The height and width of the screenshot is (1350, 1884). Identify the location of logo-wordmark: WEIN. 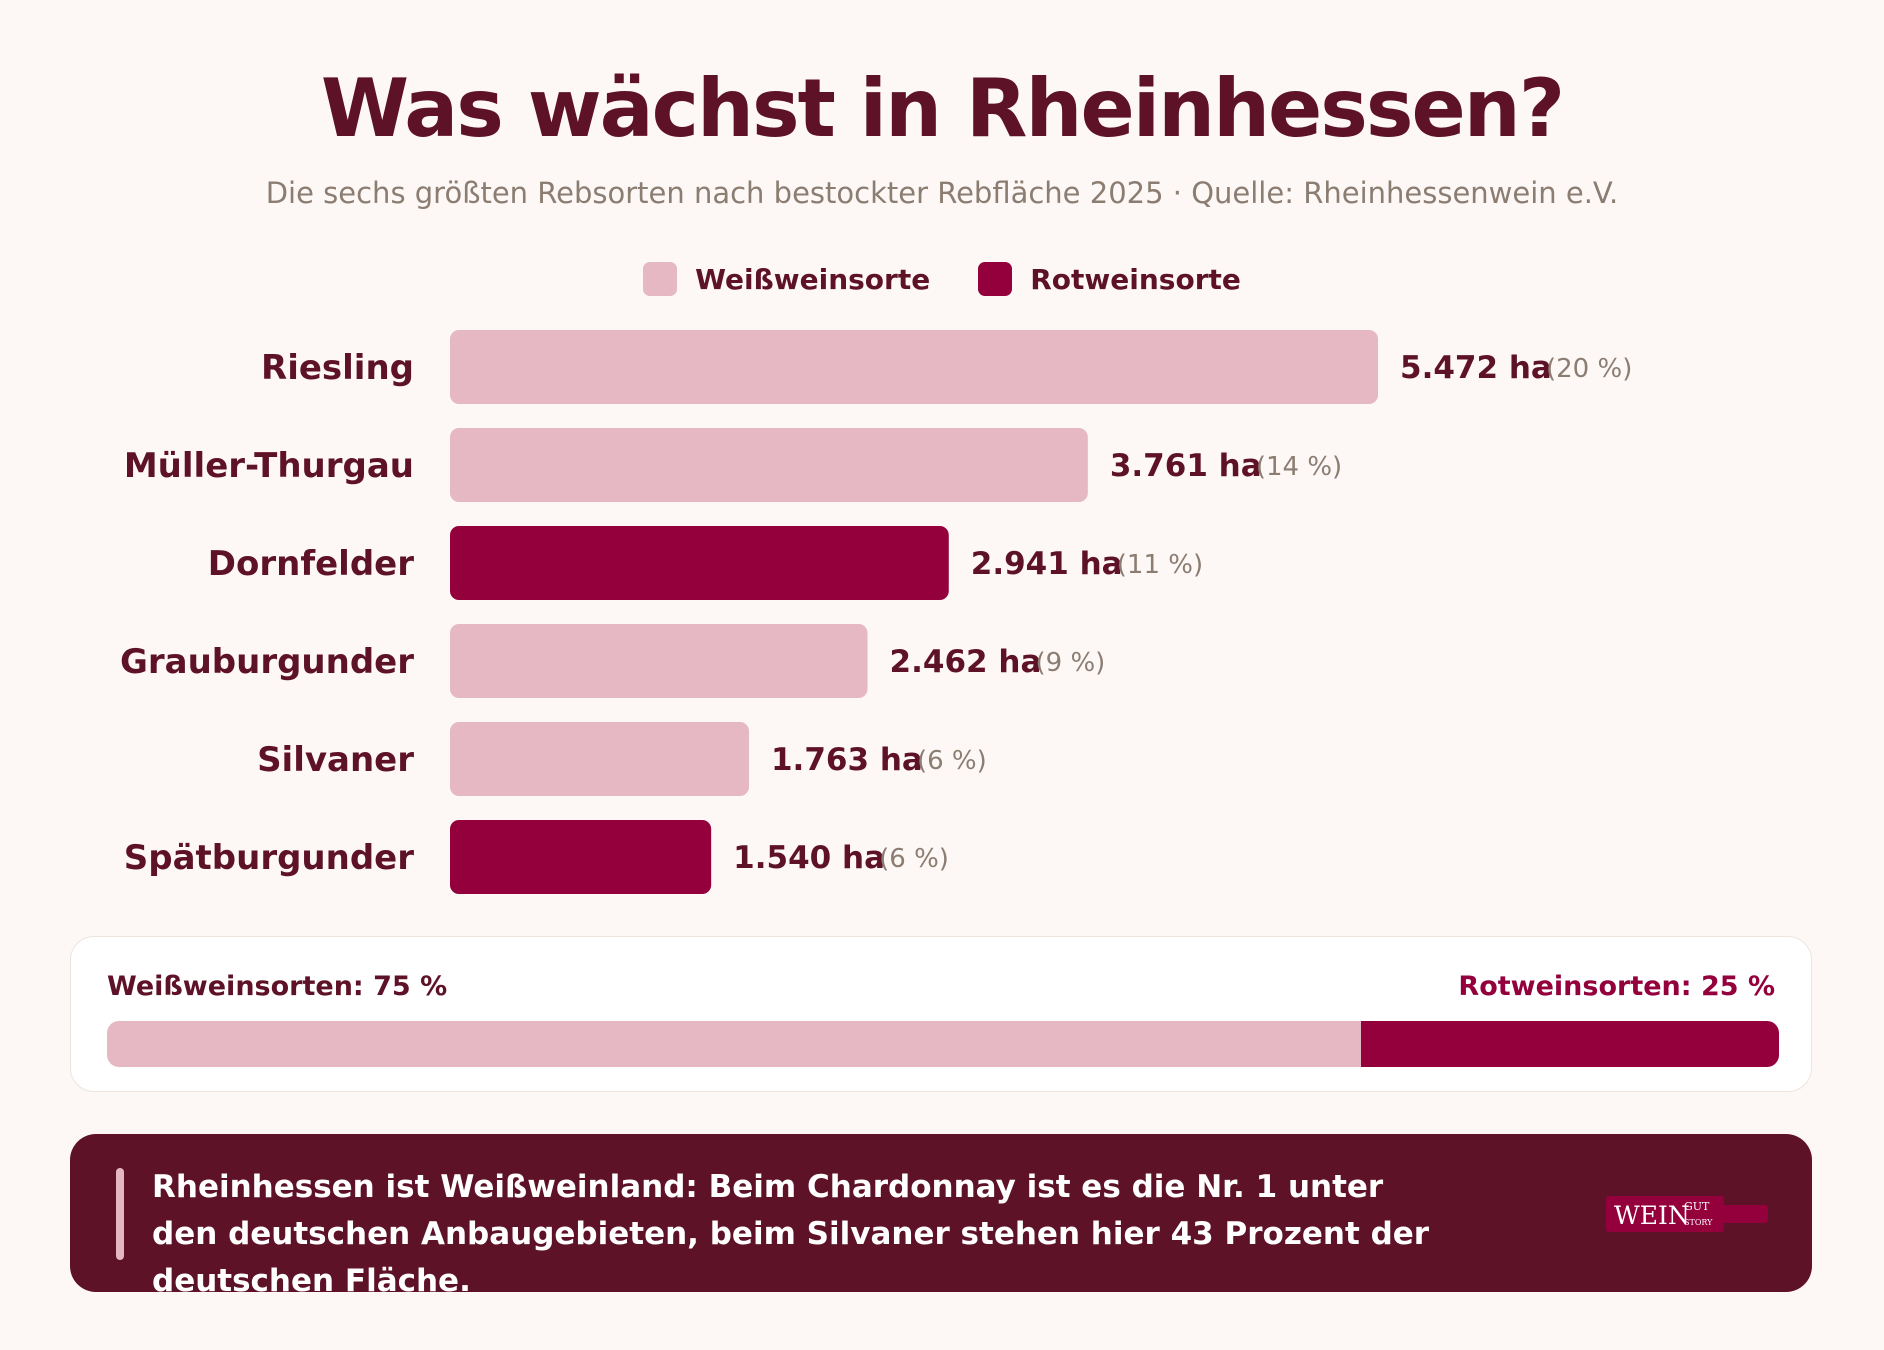
(1652, 1215).